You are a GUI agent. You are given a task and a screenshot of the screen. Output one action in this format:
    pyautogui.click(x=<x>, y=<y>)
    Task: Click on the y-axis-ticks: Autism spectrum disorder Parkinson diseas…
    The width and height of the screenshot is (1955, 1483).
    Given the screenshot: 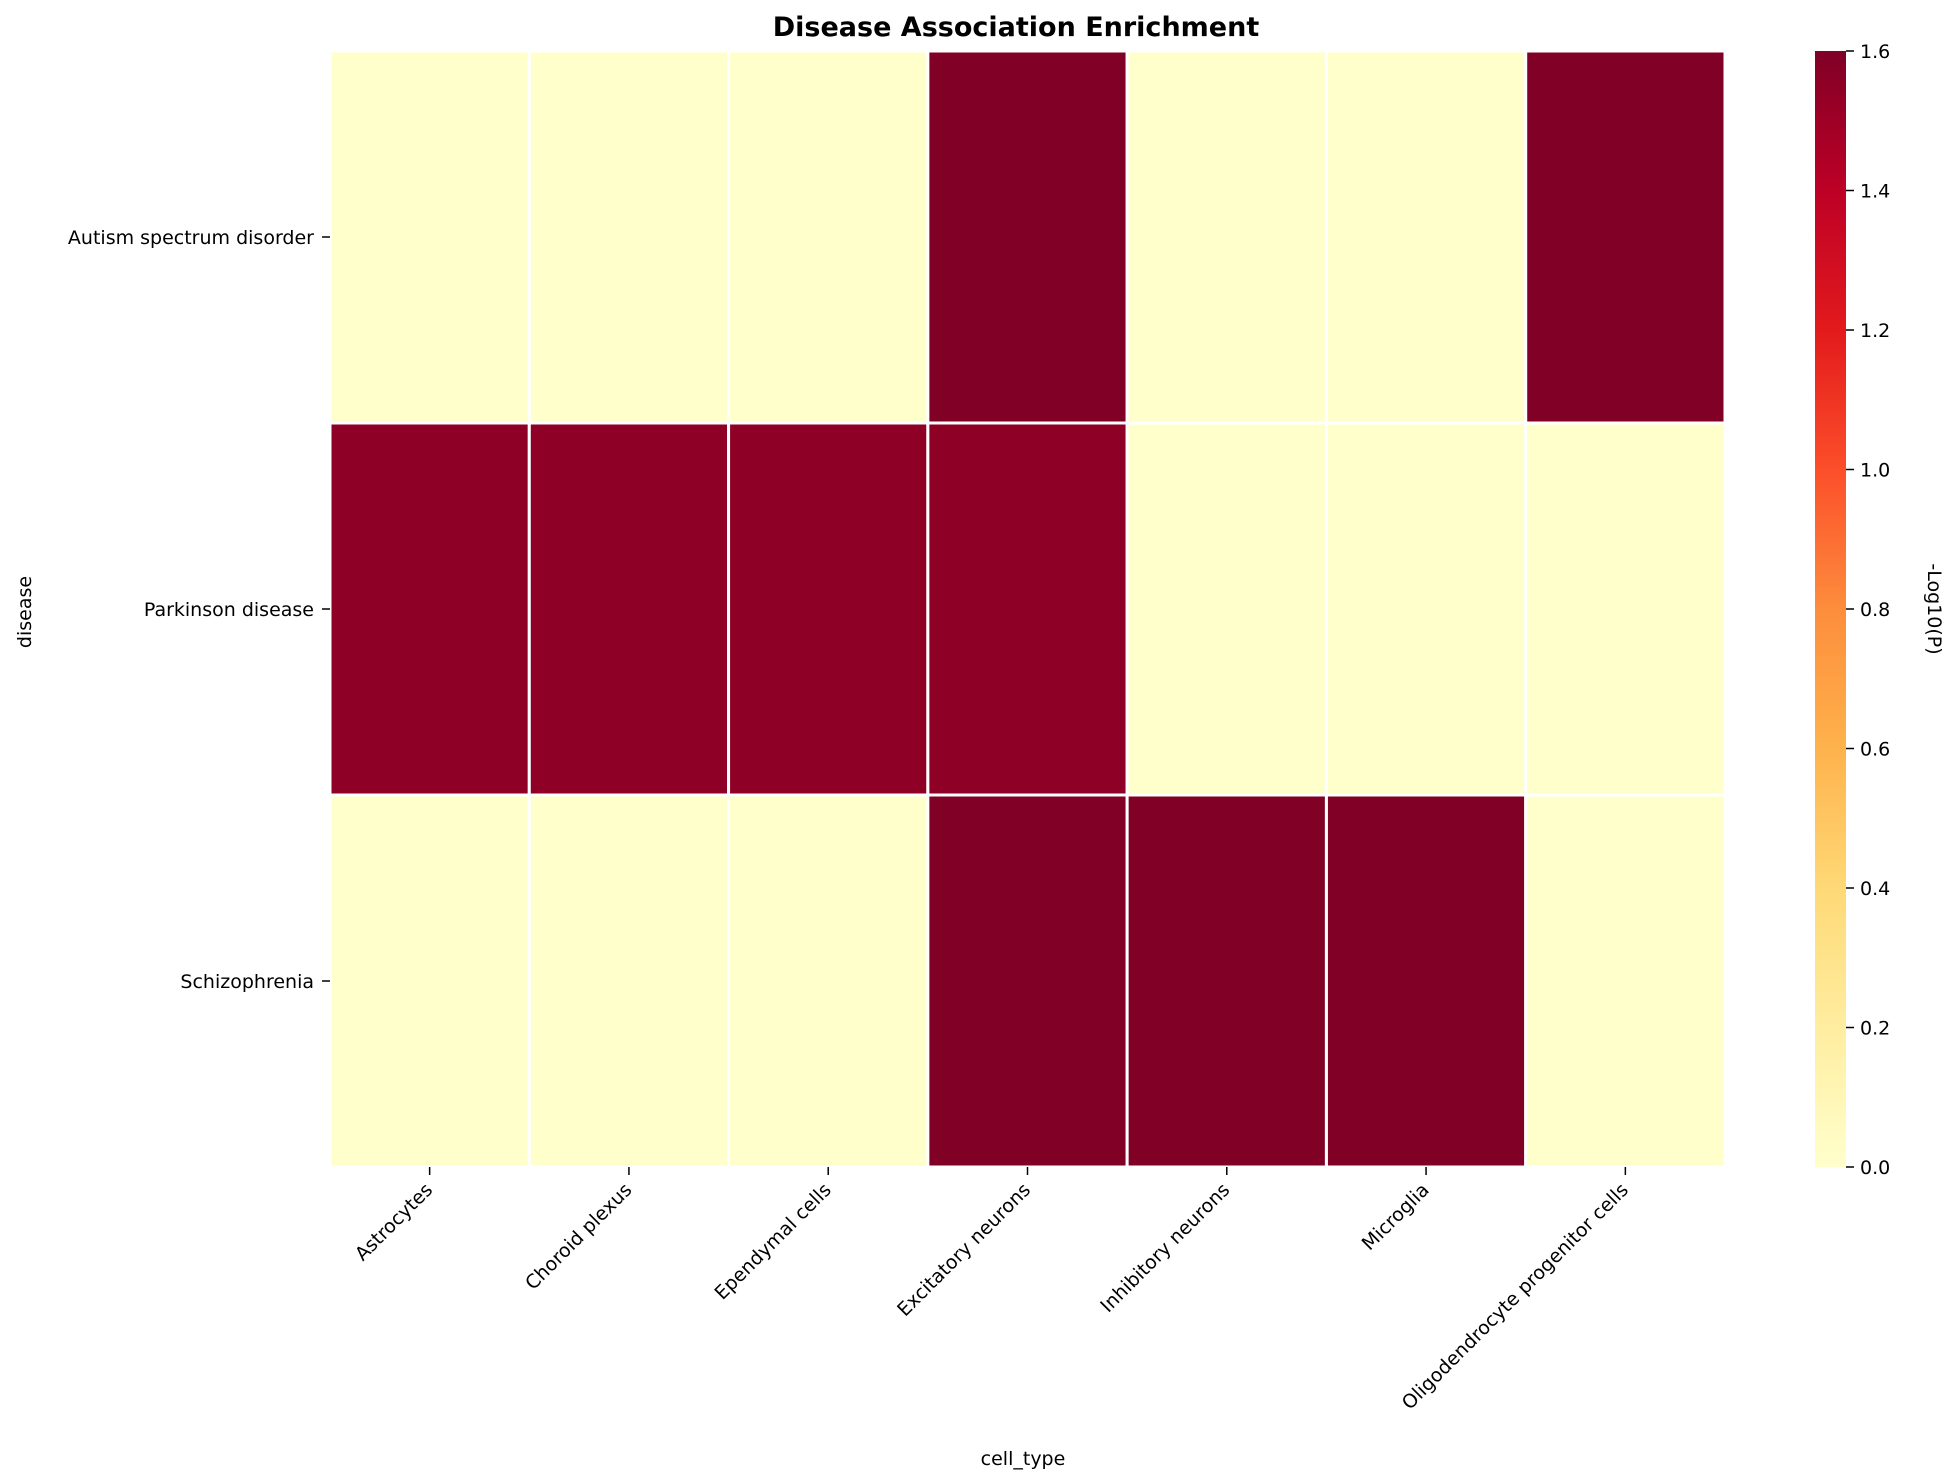 What is the action you would take?
    pyautogui.click(x=199, y=610)
    